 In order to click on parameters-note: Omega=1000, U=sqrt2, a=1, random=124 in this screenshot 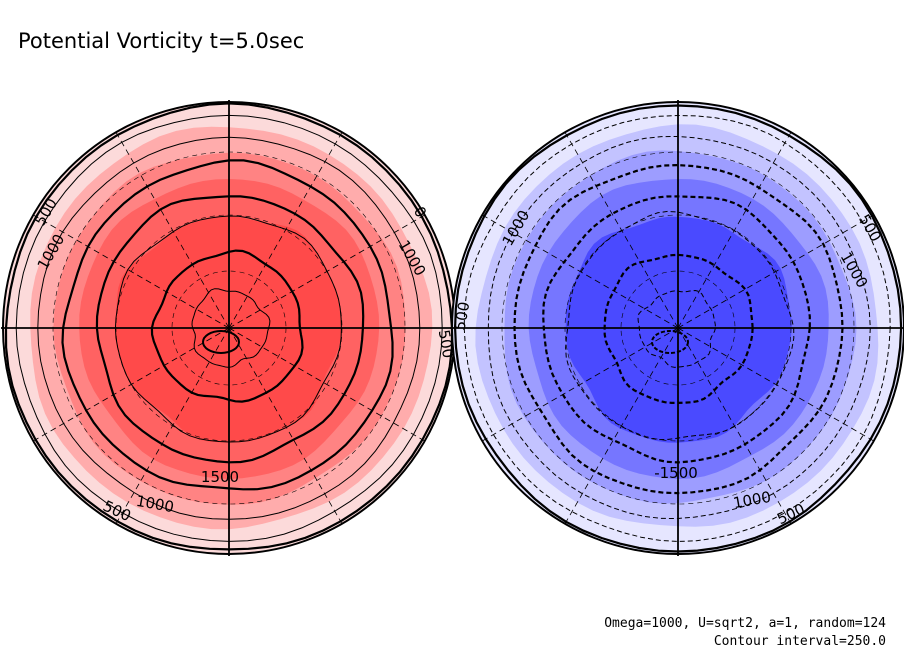, I will do `click(745, 623)`.